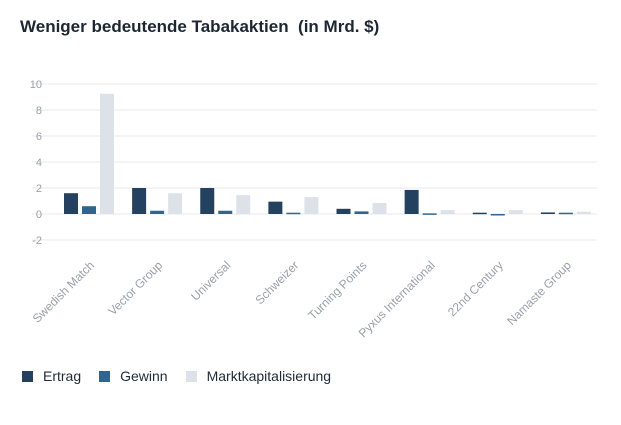 The height and width of the screenshot is (425, 621). I want to click on legend-item-gewinn: Gewinn, so click(133, 376).